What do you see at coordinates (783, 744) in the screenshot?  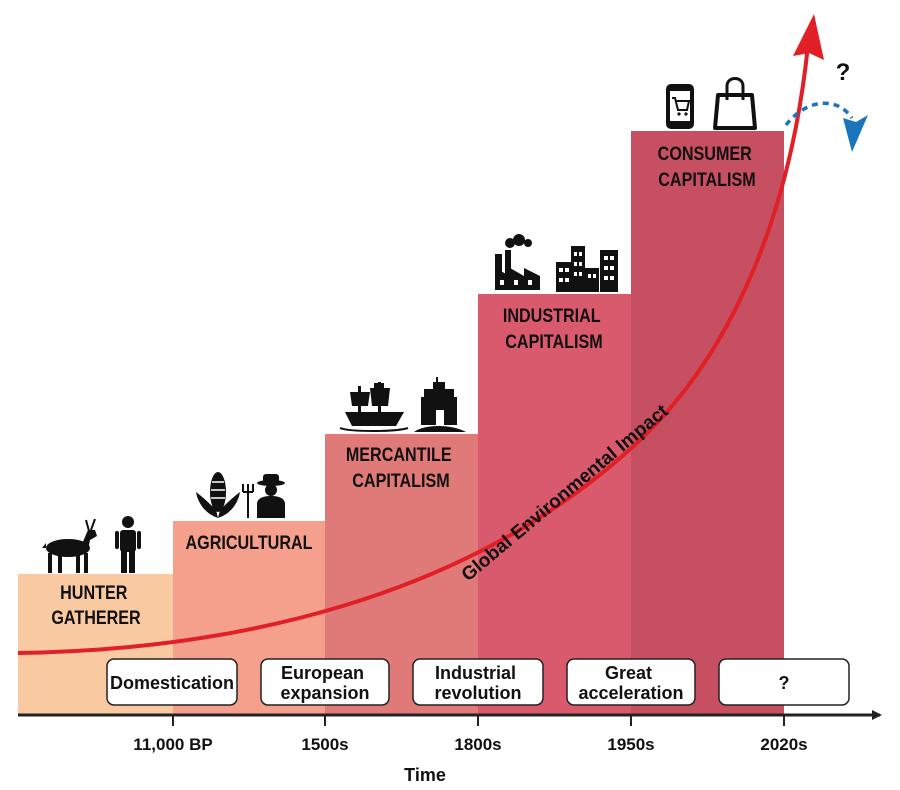 I see `tick-label: 2020s` at bounding box center [783, 744].